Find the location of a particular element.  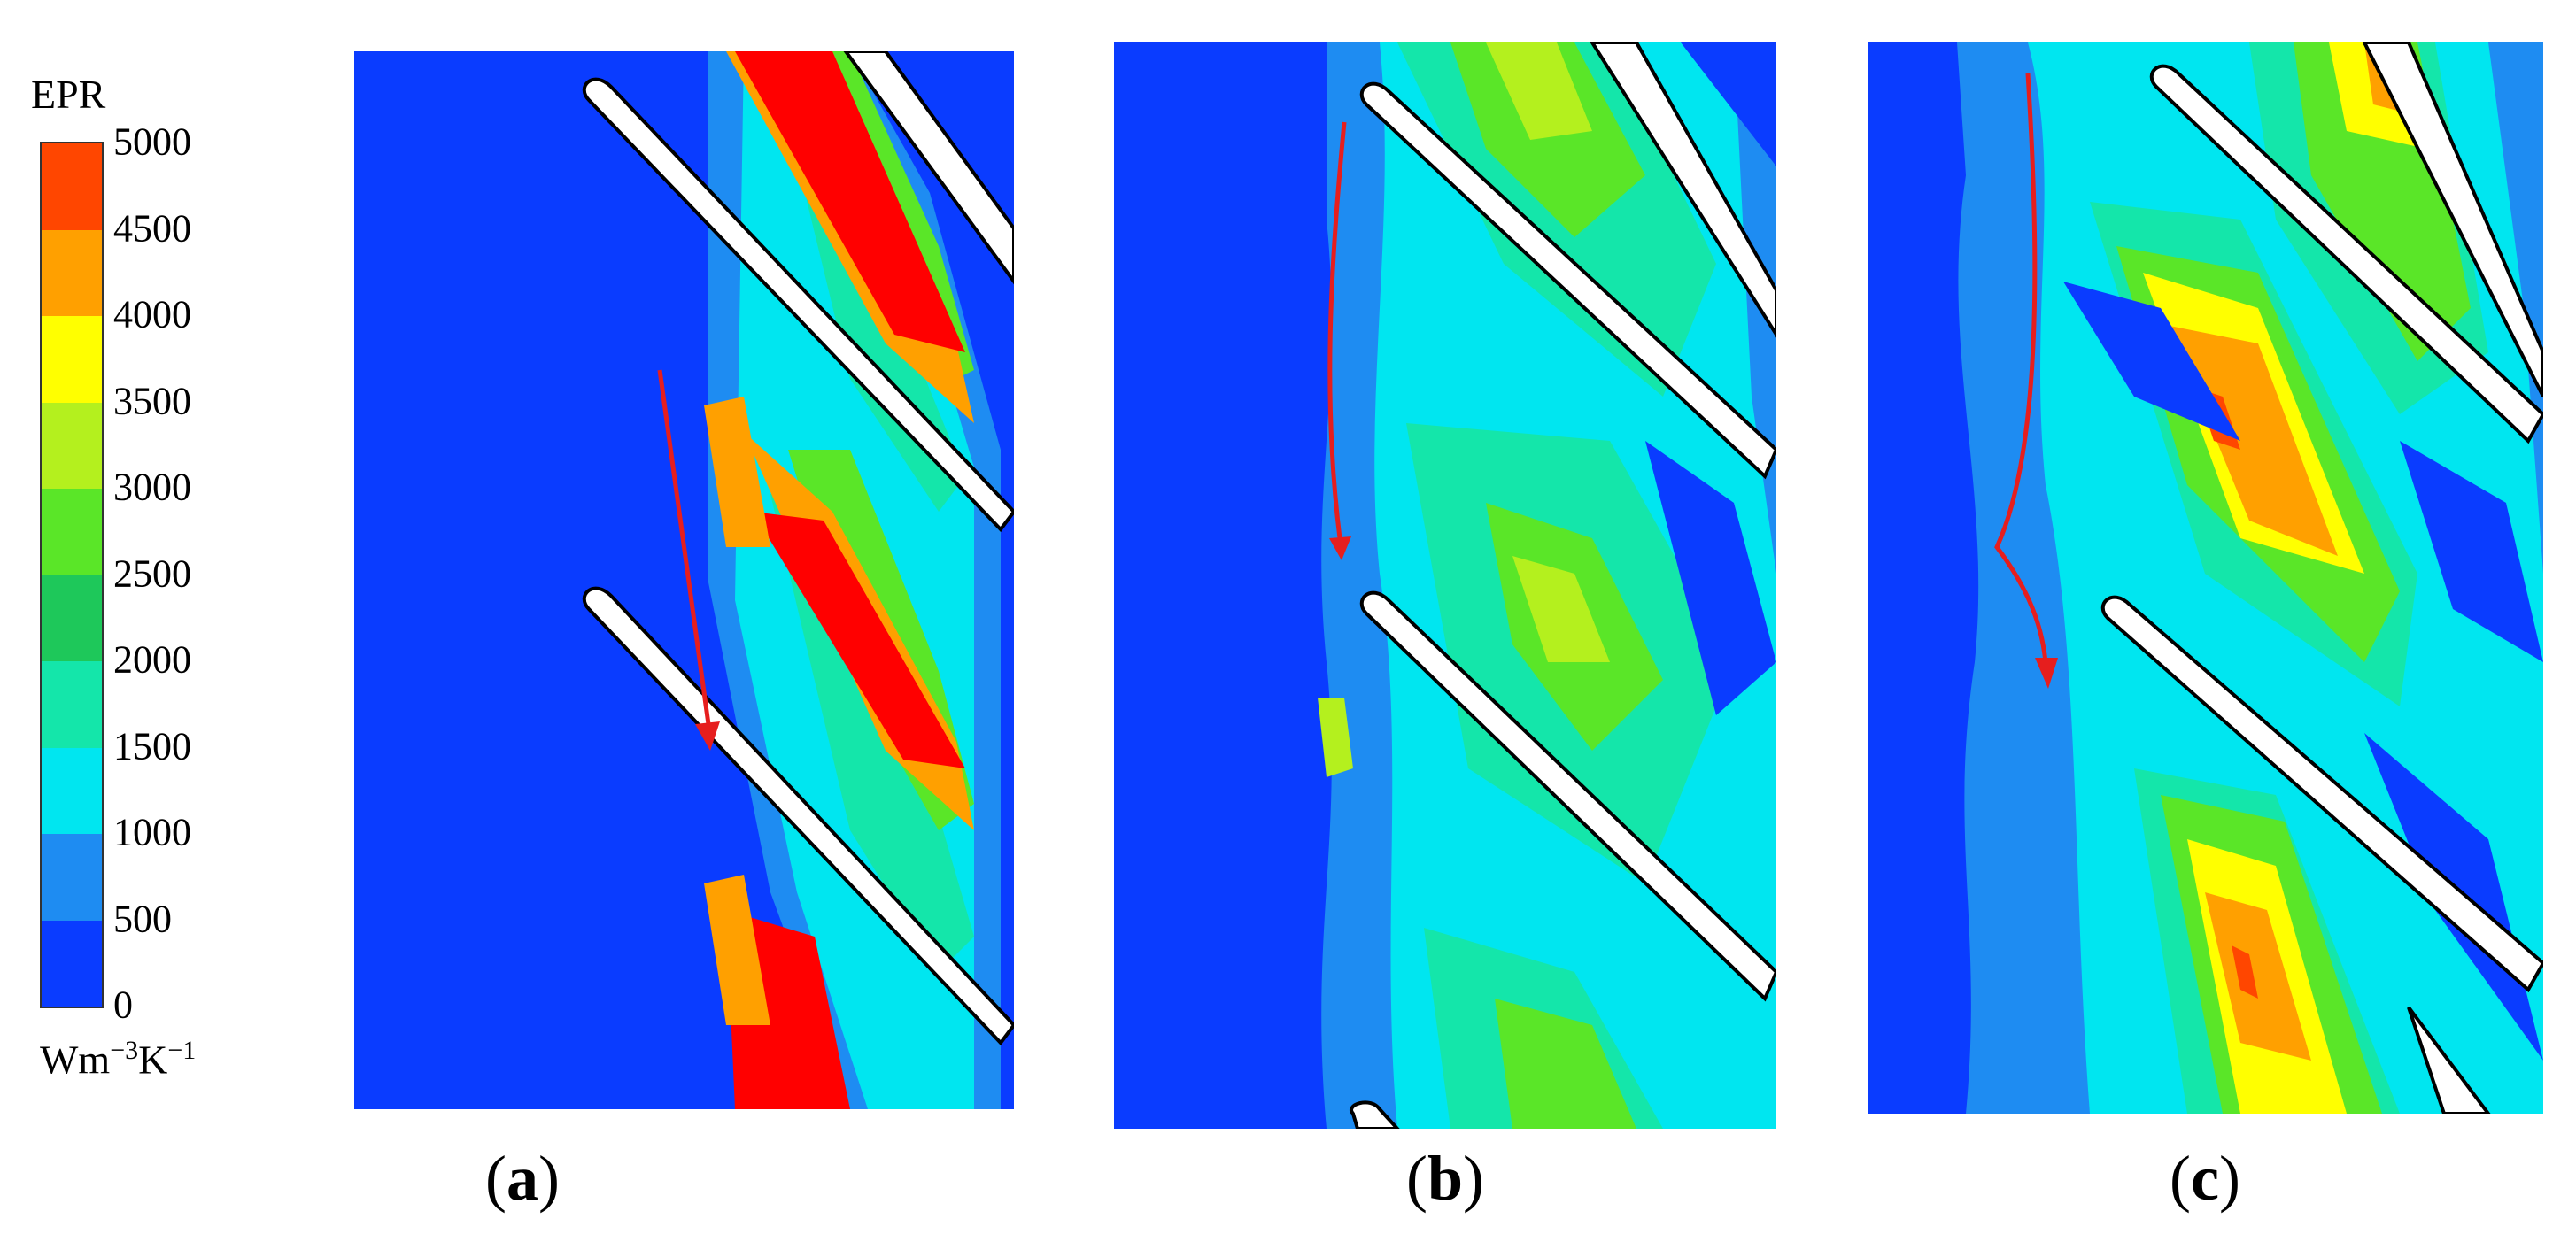

colorbar-tick-label: 3000 is located at coordinates (152, 487).